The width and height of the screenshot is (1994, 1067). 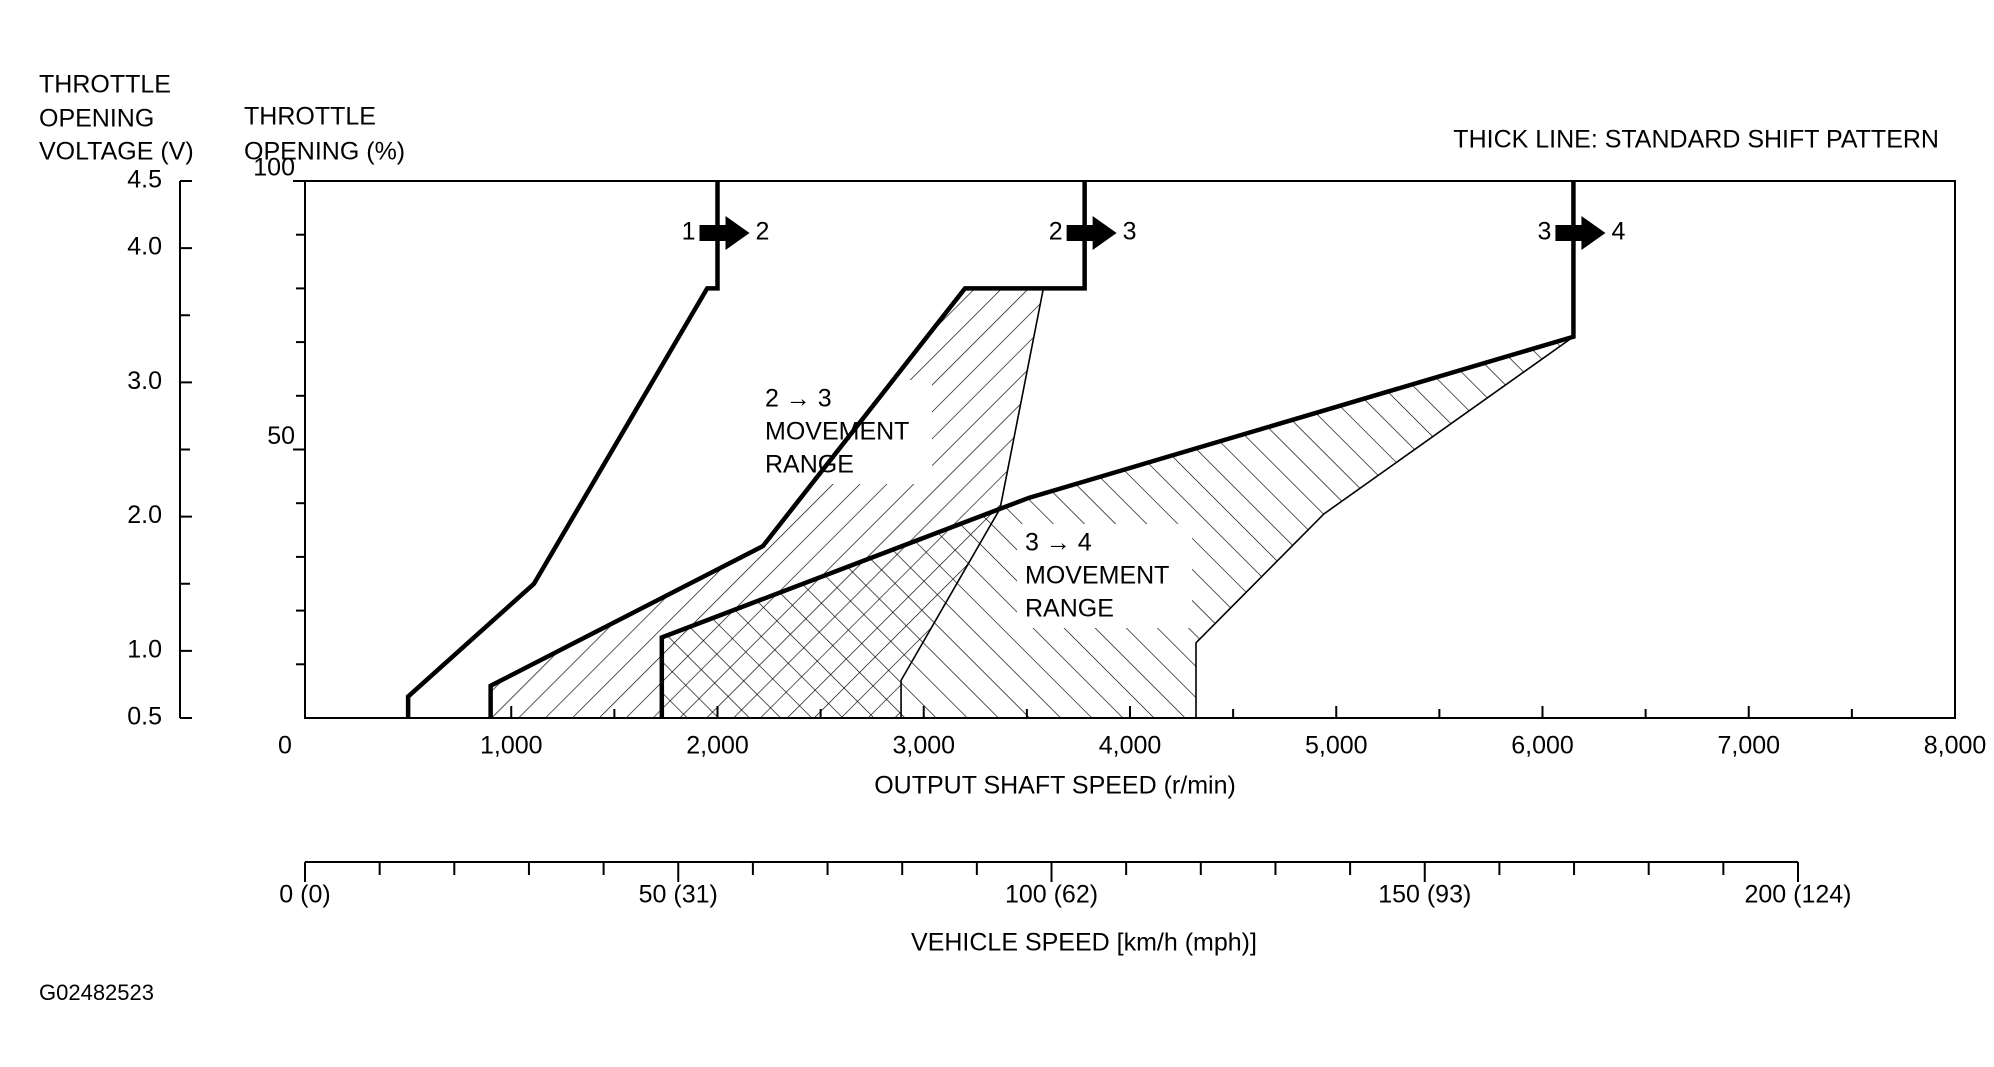 I want to click on y2-tick-label: 4.5, so click(x=144, y=180).